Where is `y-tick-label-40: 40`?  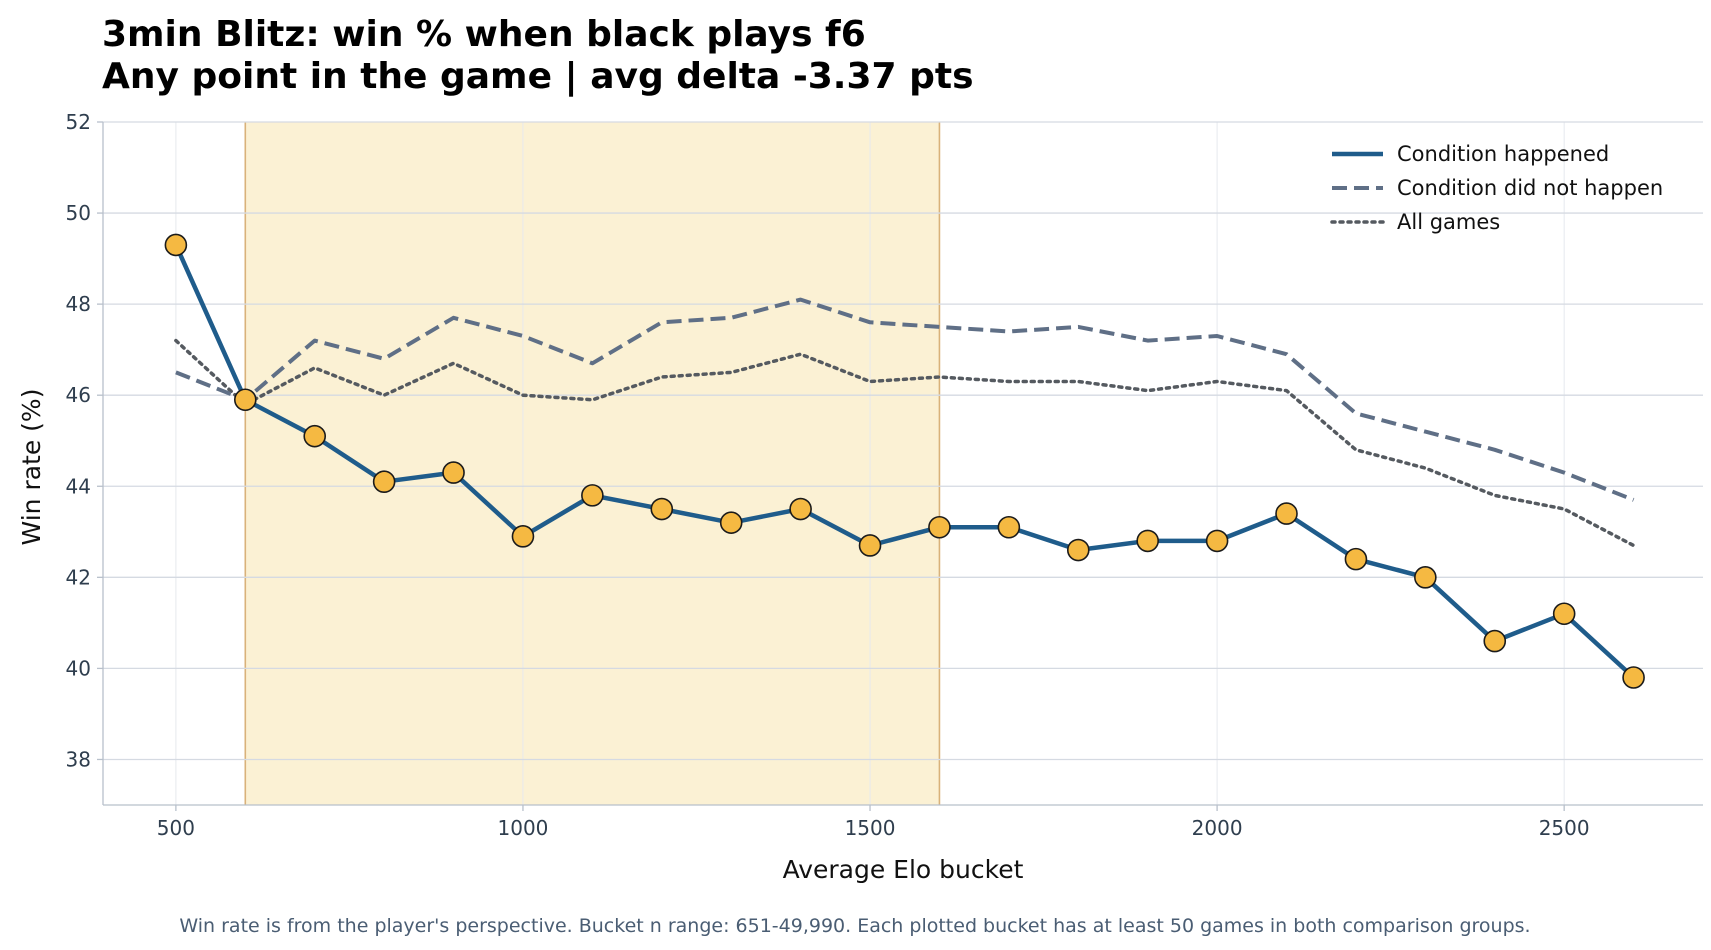
y-tick-label-40: 40 is located at coordinates (78, 668).